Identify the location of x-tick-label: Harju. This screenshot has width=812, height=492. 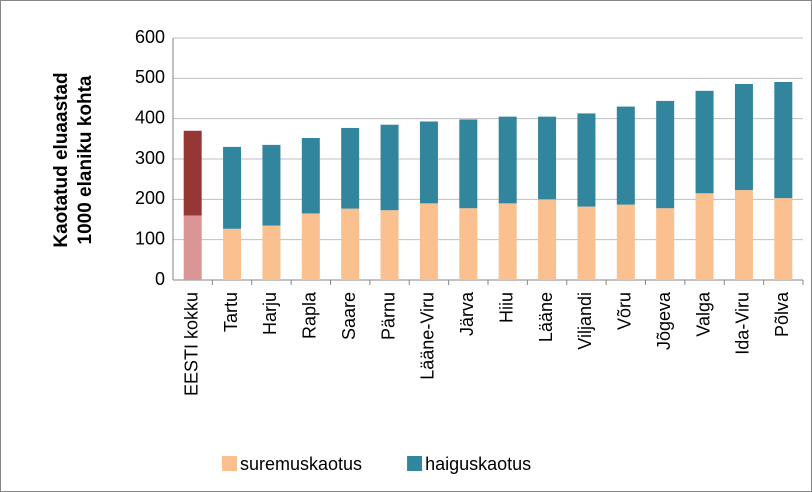
(270, 313).